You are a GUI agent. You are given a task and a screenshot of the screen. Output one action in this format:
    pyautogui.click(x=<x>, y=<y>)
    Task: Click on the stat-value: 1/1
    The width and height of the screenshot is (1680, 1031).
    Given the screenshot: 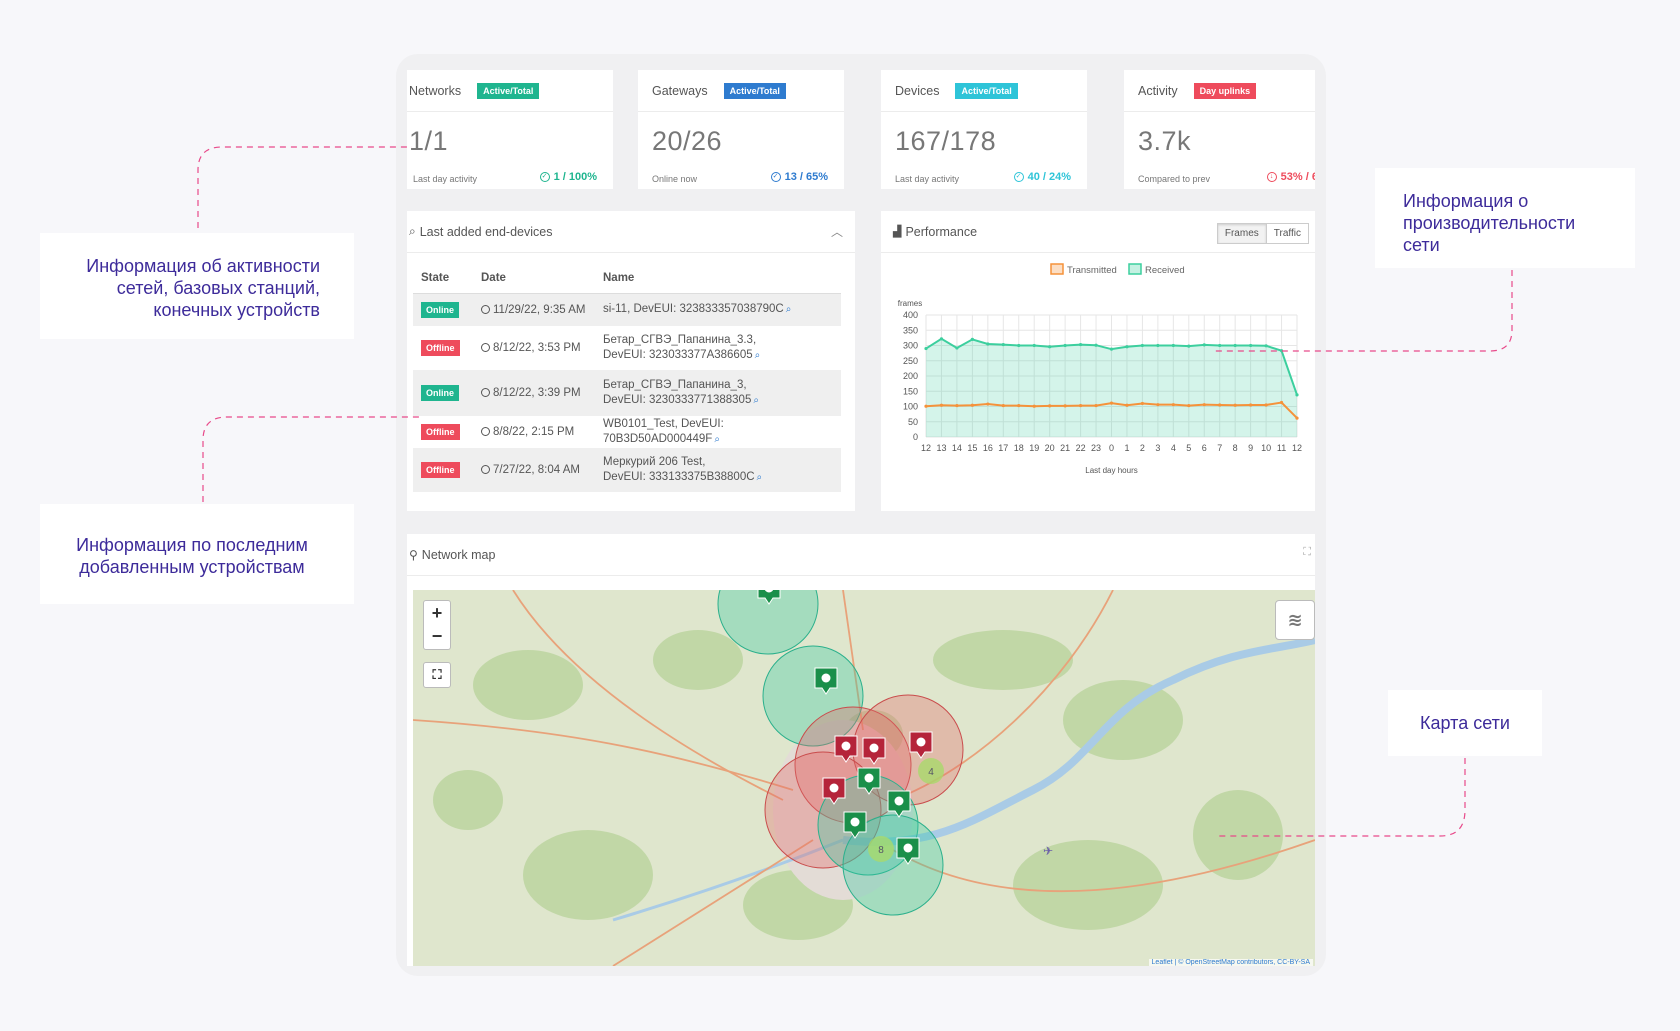 What is the action you would take?
    pyautogui.click(x=429, y=141)
    